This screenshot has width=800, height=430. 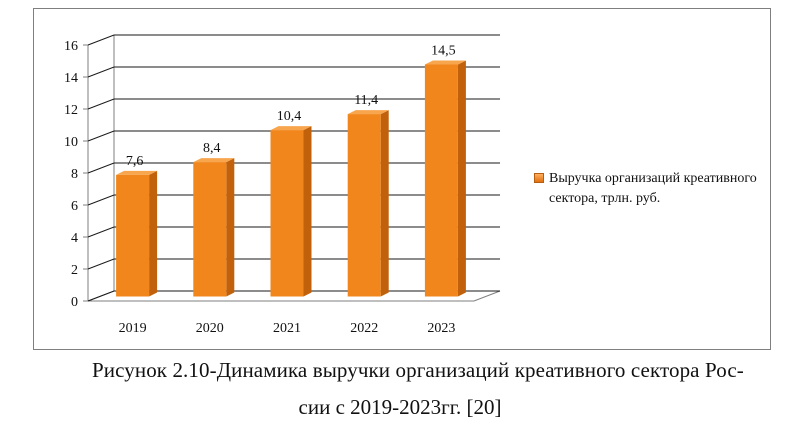 What do you see at coordinates (443, 51) in the screenshot?
I see `data-label: 14,5` at bounding box center [443, 51].